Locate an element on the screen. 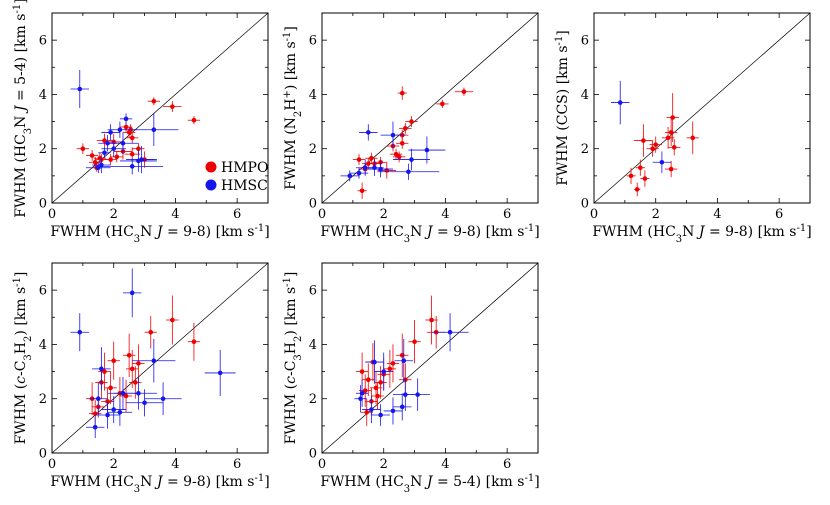  one-to-one-line is located at coordinates (702, 108).